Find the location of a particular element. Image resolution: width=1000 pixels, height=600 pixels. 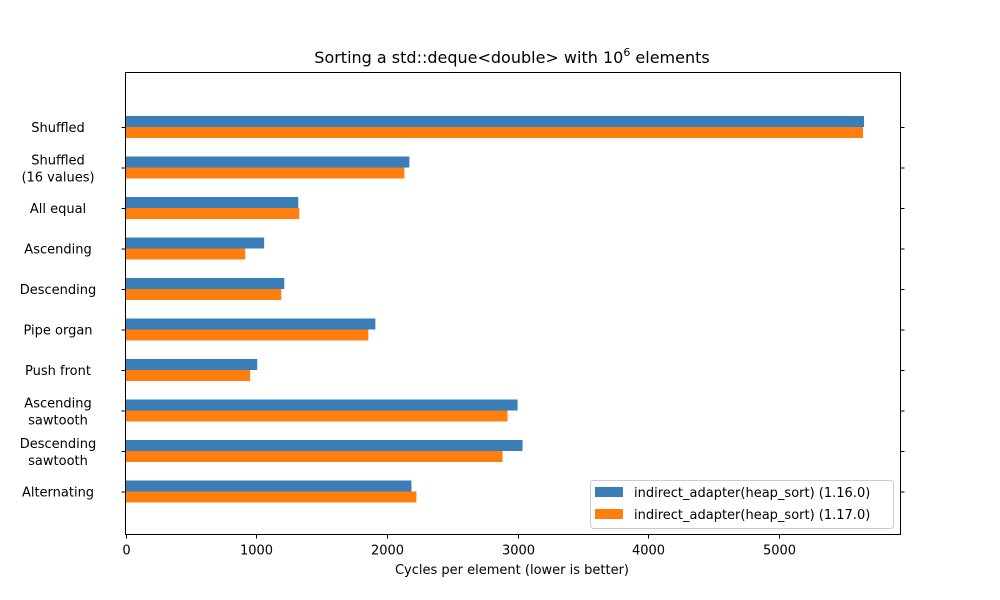

legend-box is located at coordinates (742, 504).